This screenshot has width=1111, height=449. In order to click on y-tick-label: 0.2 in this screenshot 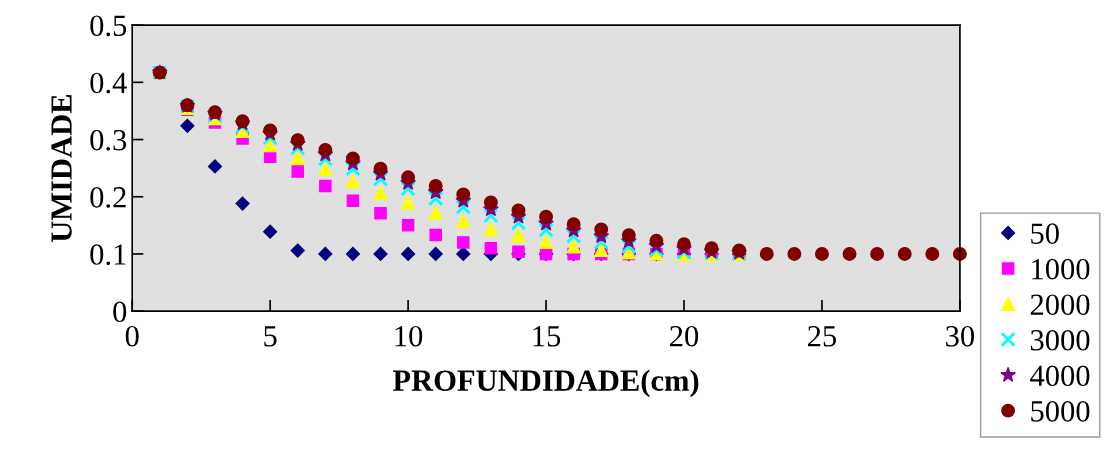, I will do `click(108, 197)`.